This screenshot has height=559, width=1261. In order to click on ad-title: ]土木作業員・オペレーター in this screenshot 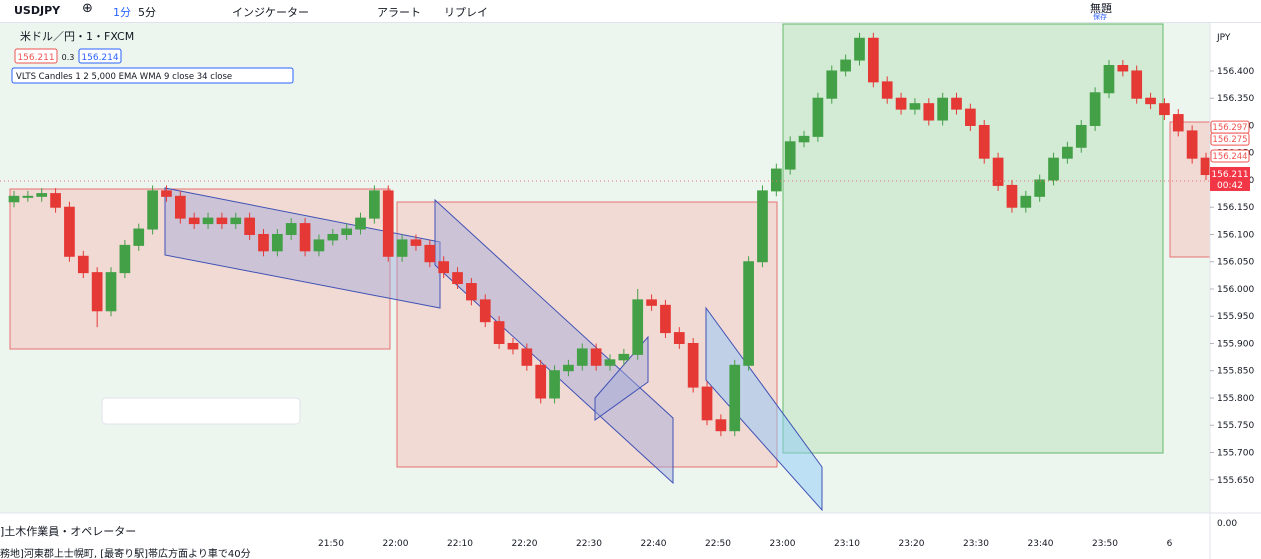, I will do `click(68, 531)`.